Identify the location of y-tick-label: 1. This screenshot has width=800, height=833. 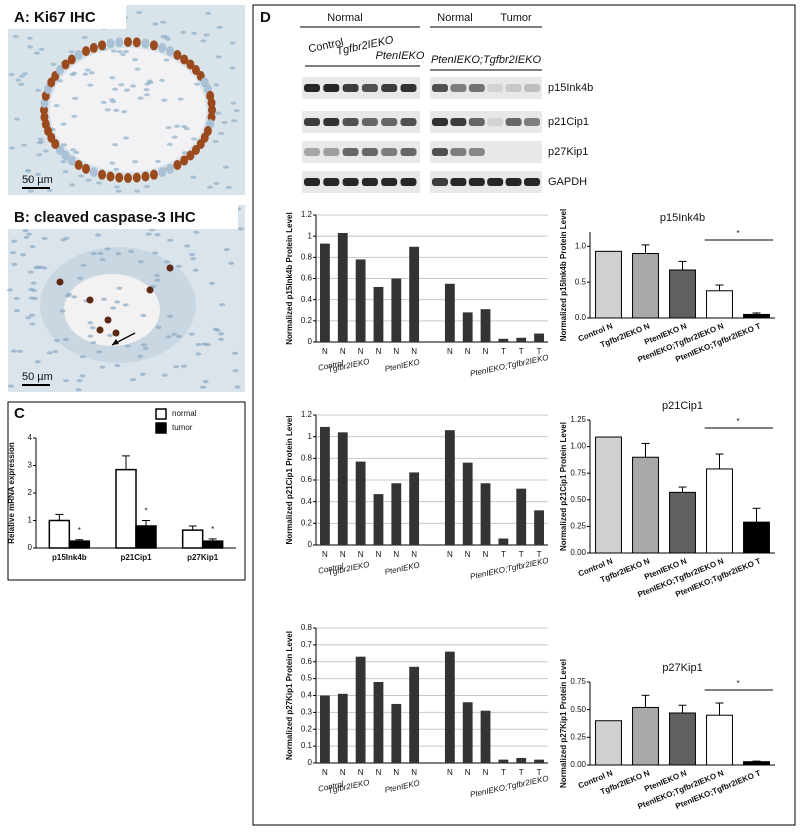
(30, 520).